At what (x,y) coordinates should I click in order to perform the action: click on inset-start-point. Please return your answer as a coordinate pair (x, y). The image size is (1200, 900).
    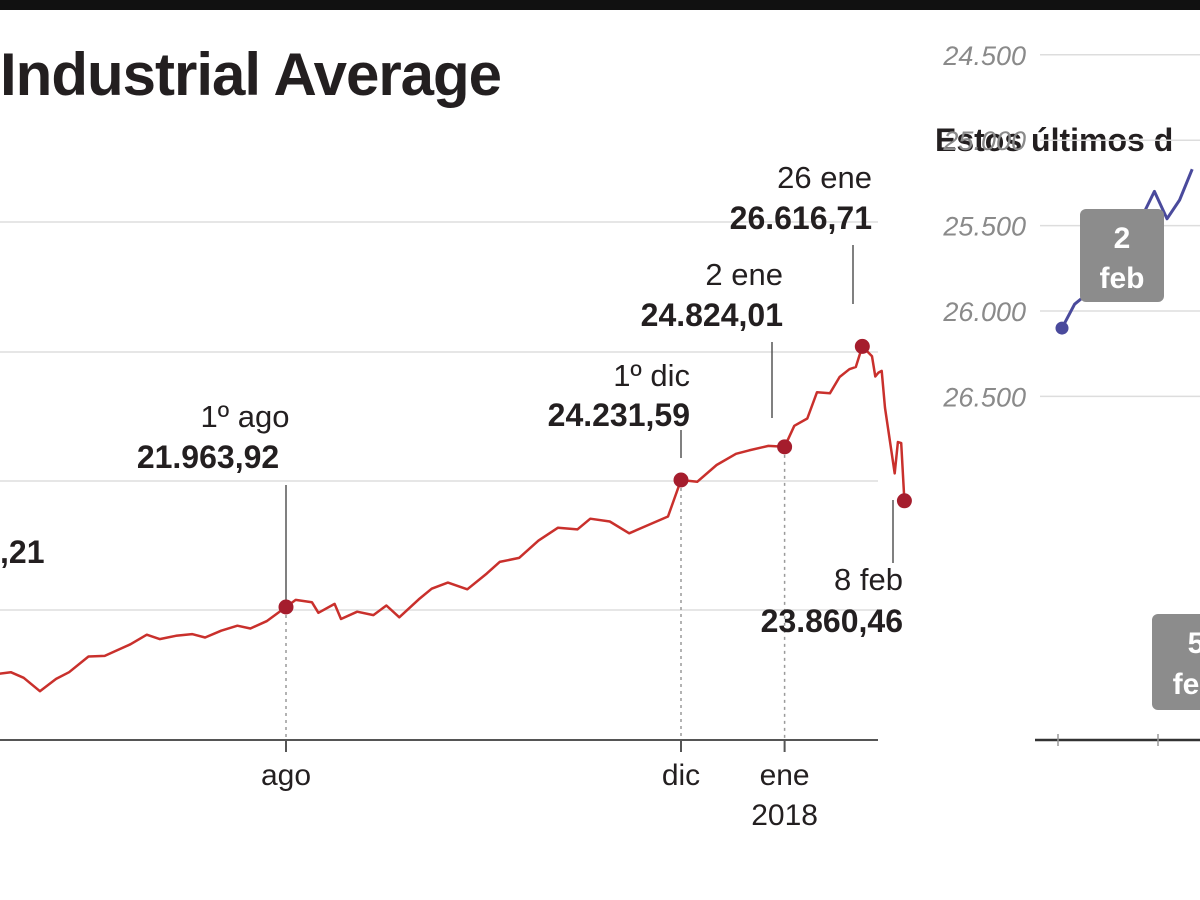
    Looking at the image, I should click on (1062, 328).